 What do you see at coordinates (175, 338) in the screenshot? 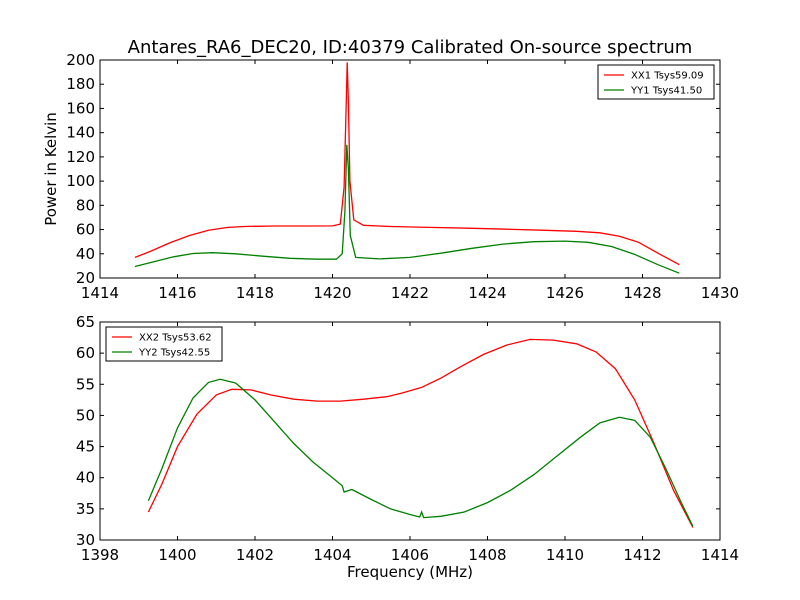
I see `legend-label: XX2 Tsys53.62` at bounding box center [175, 338].